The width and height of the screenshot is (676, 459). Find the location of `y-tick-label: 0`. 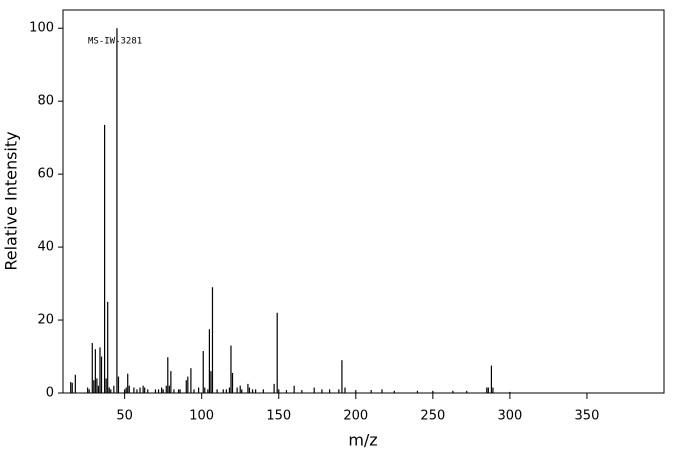

y-tick-label: 0 is located at coordinates (50, 393).